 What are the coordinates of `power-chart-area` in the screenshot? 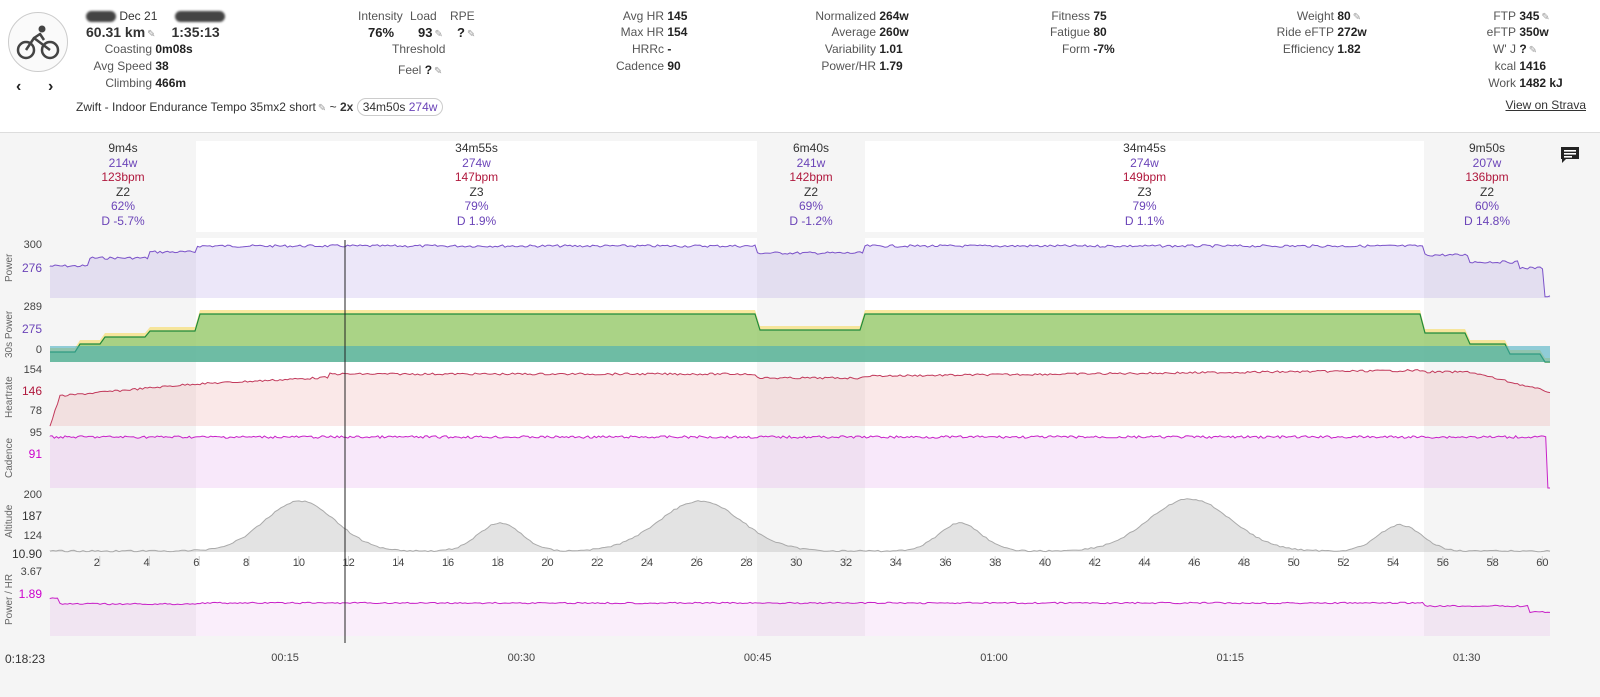 It's located at (800, 271).